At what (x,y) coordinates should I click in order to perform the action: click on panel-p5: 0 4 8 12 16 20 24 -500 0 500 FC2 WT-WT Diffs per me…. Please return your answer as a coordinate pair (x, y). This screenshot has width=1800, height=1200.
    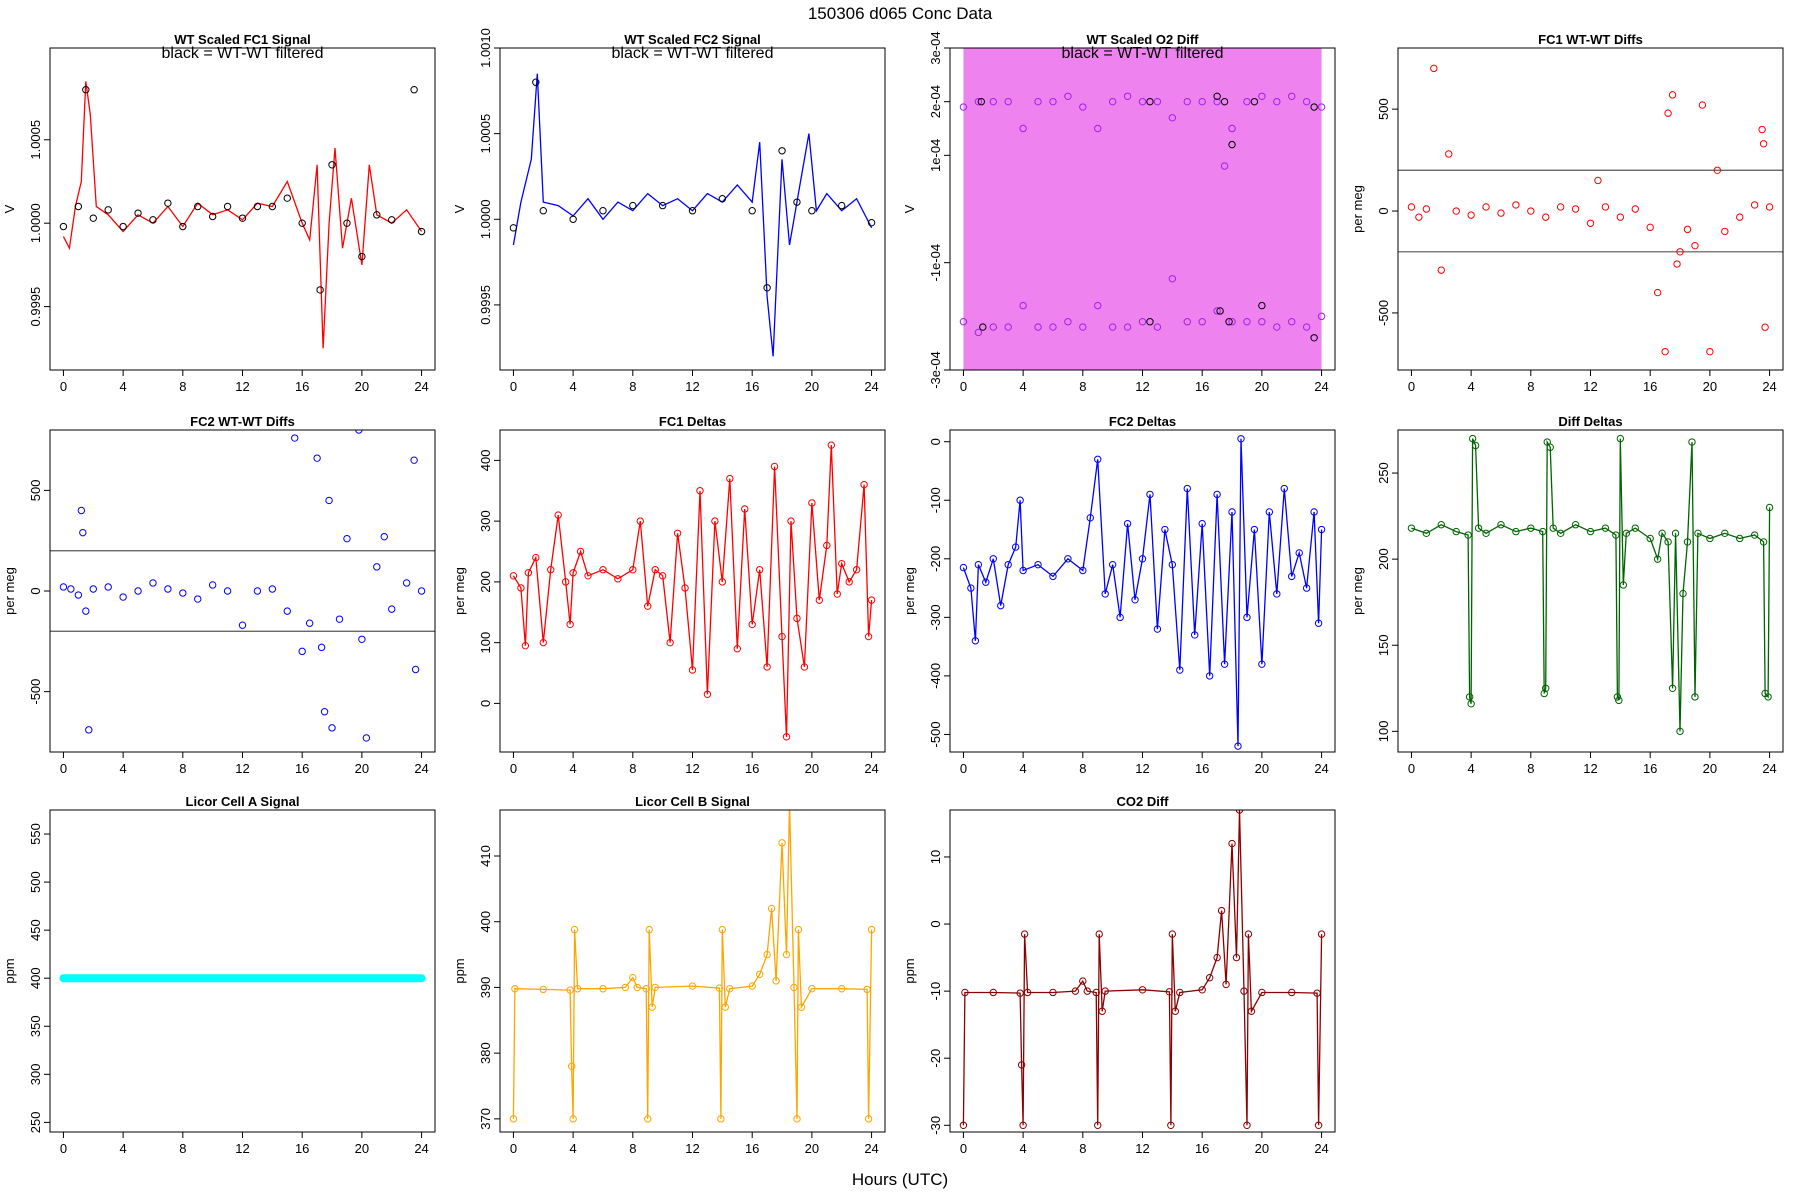
    Looking at the image, I should click on (219, 595).